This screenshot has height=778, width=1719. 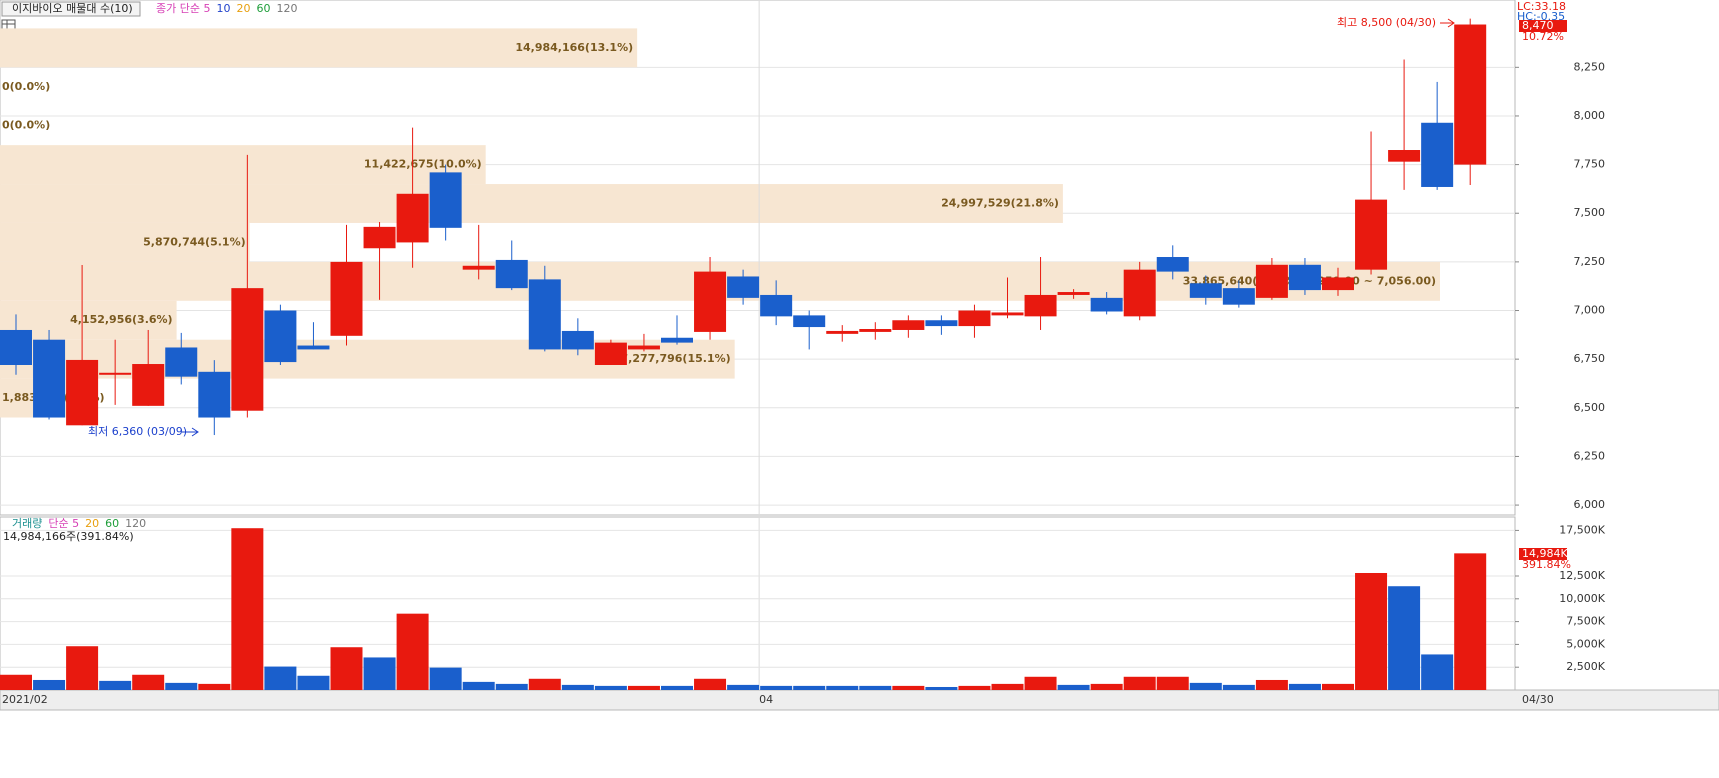 I want to click on y-tick-label: 8,250, so click(x=1590, y=66).